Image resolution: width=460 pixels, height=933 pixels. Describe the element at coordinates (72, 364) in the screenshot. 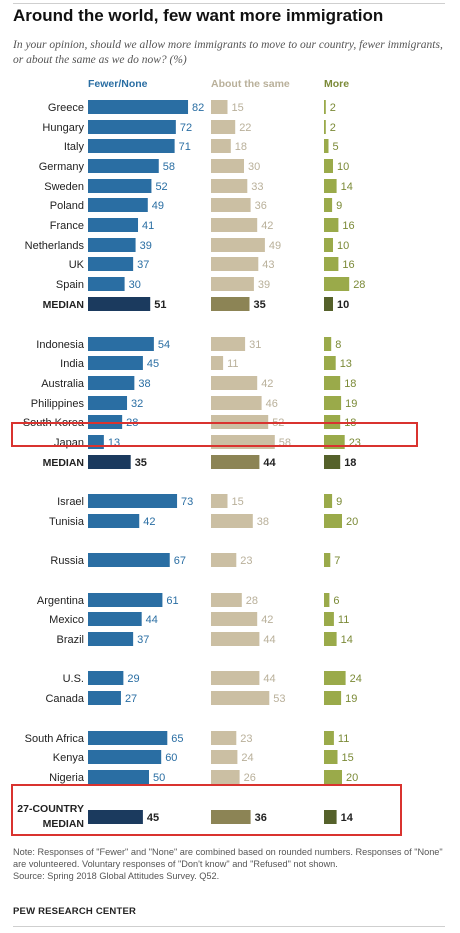

I see `row-label-india: India` at that location.